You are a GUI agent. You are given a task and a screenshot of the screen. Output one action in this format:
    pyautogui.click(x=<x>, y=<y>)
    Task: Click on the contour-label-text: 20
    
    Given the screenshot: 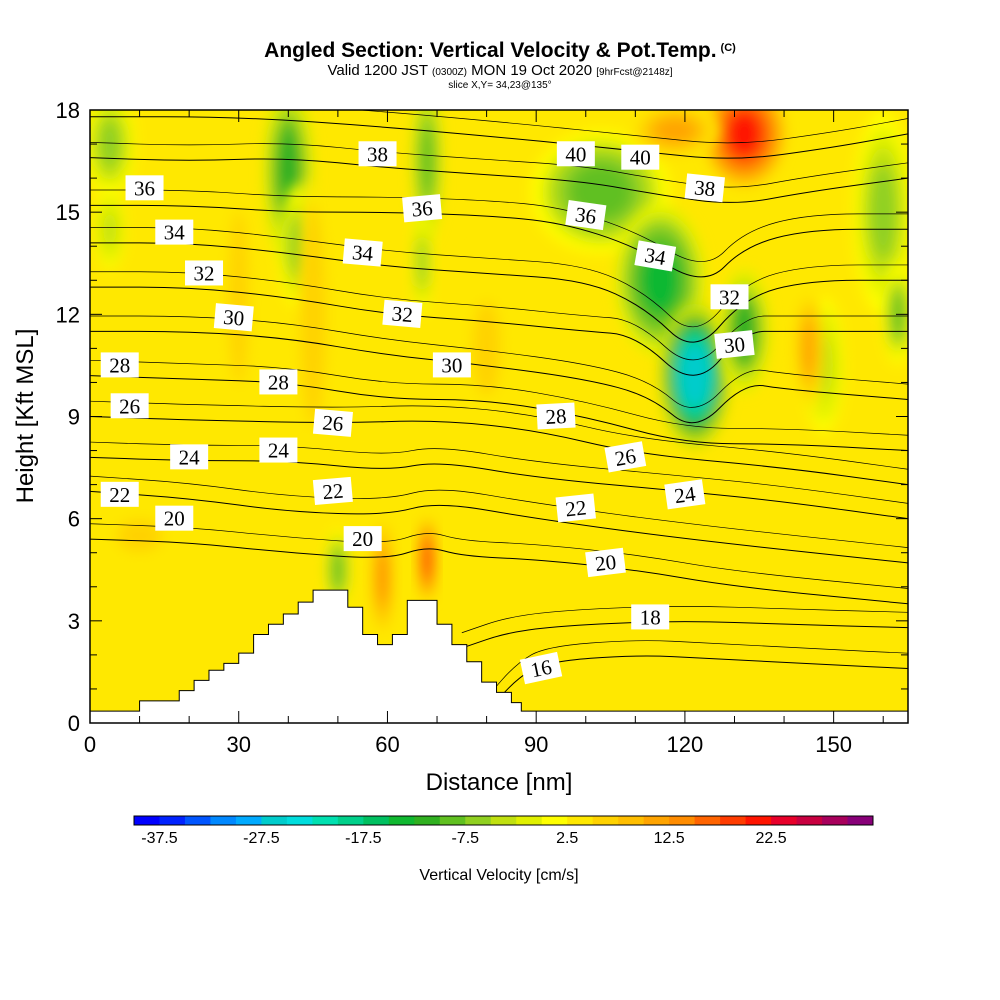 What is the action you would take?
    pyautogui.click(x=362, y=539)
    